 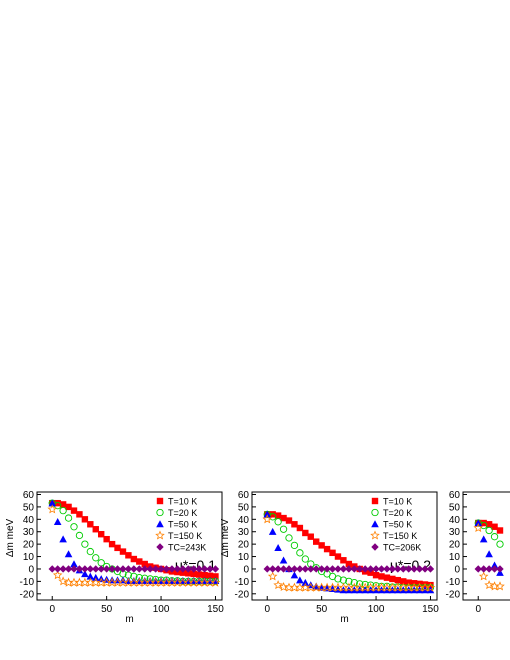 I want to click on legend-label: T=10 K, so click(x=397, y=502).